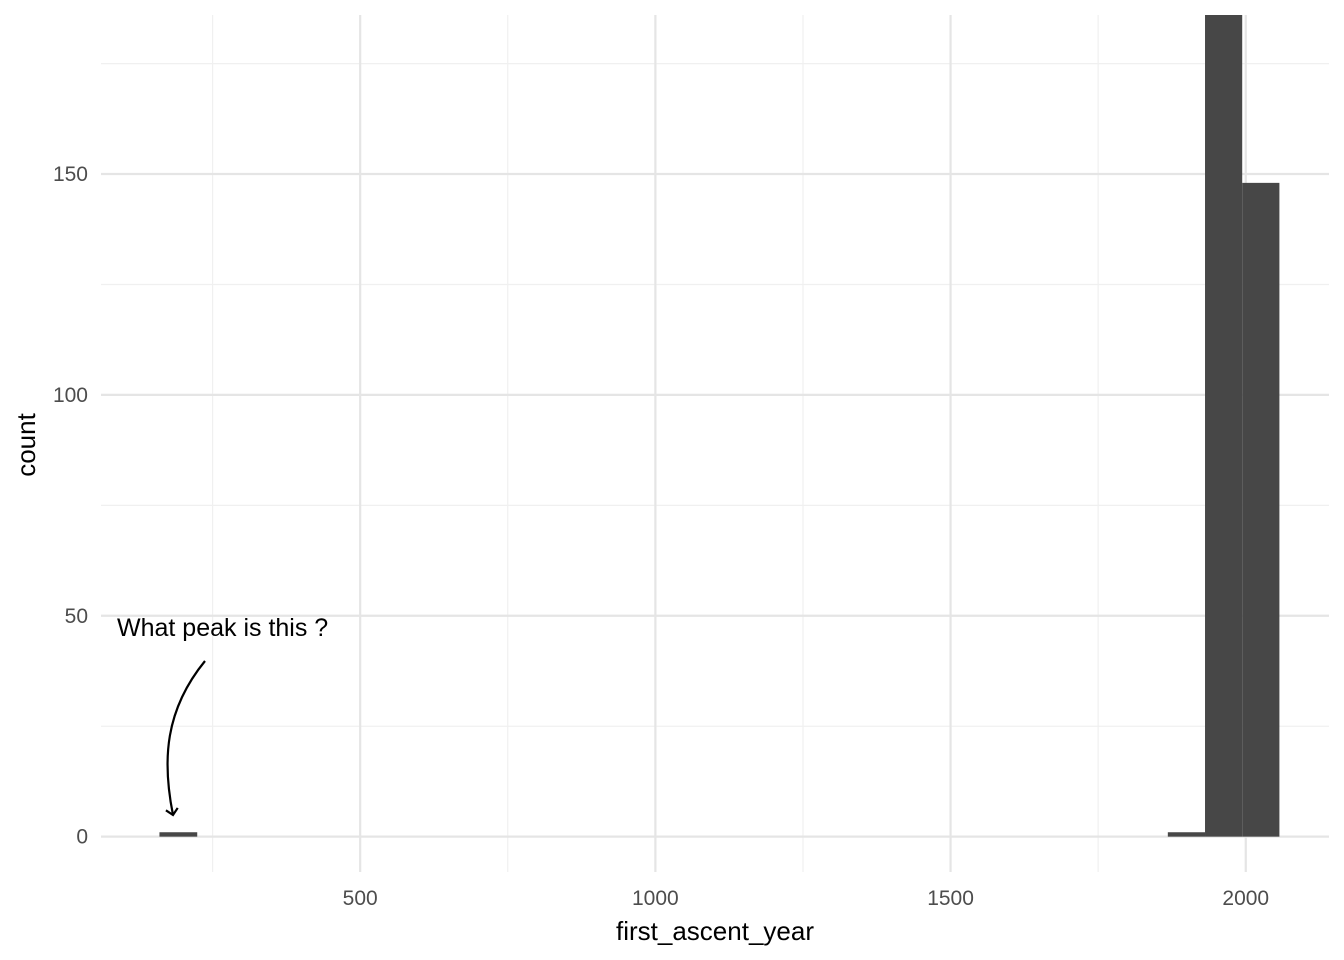 The height and width of the screenshot is (960, 1344). What do you see at coordinates (70, 174) in the screenshot?
I see `y-tick-label: 150` at bounding box center [70, 174].